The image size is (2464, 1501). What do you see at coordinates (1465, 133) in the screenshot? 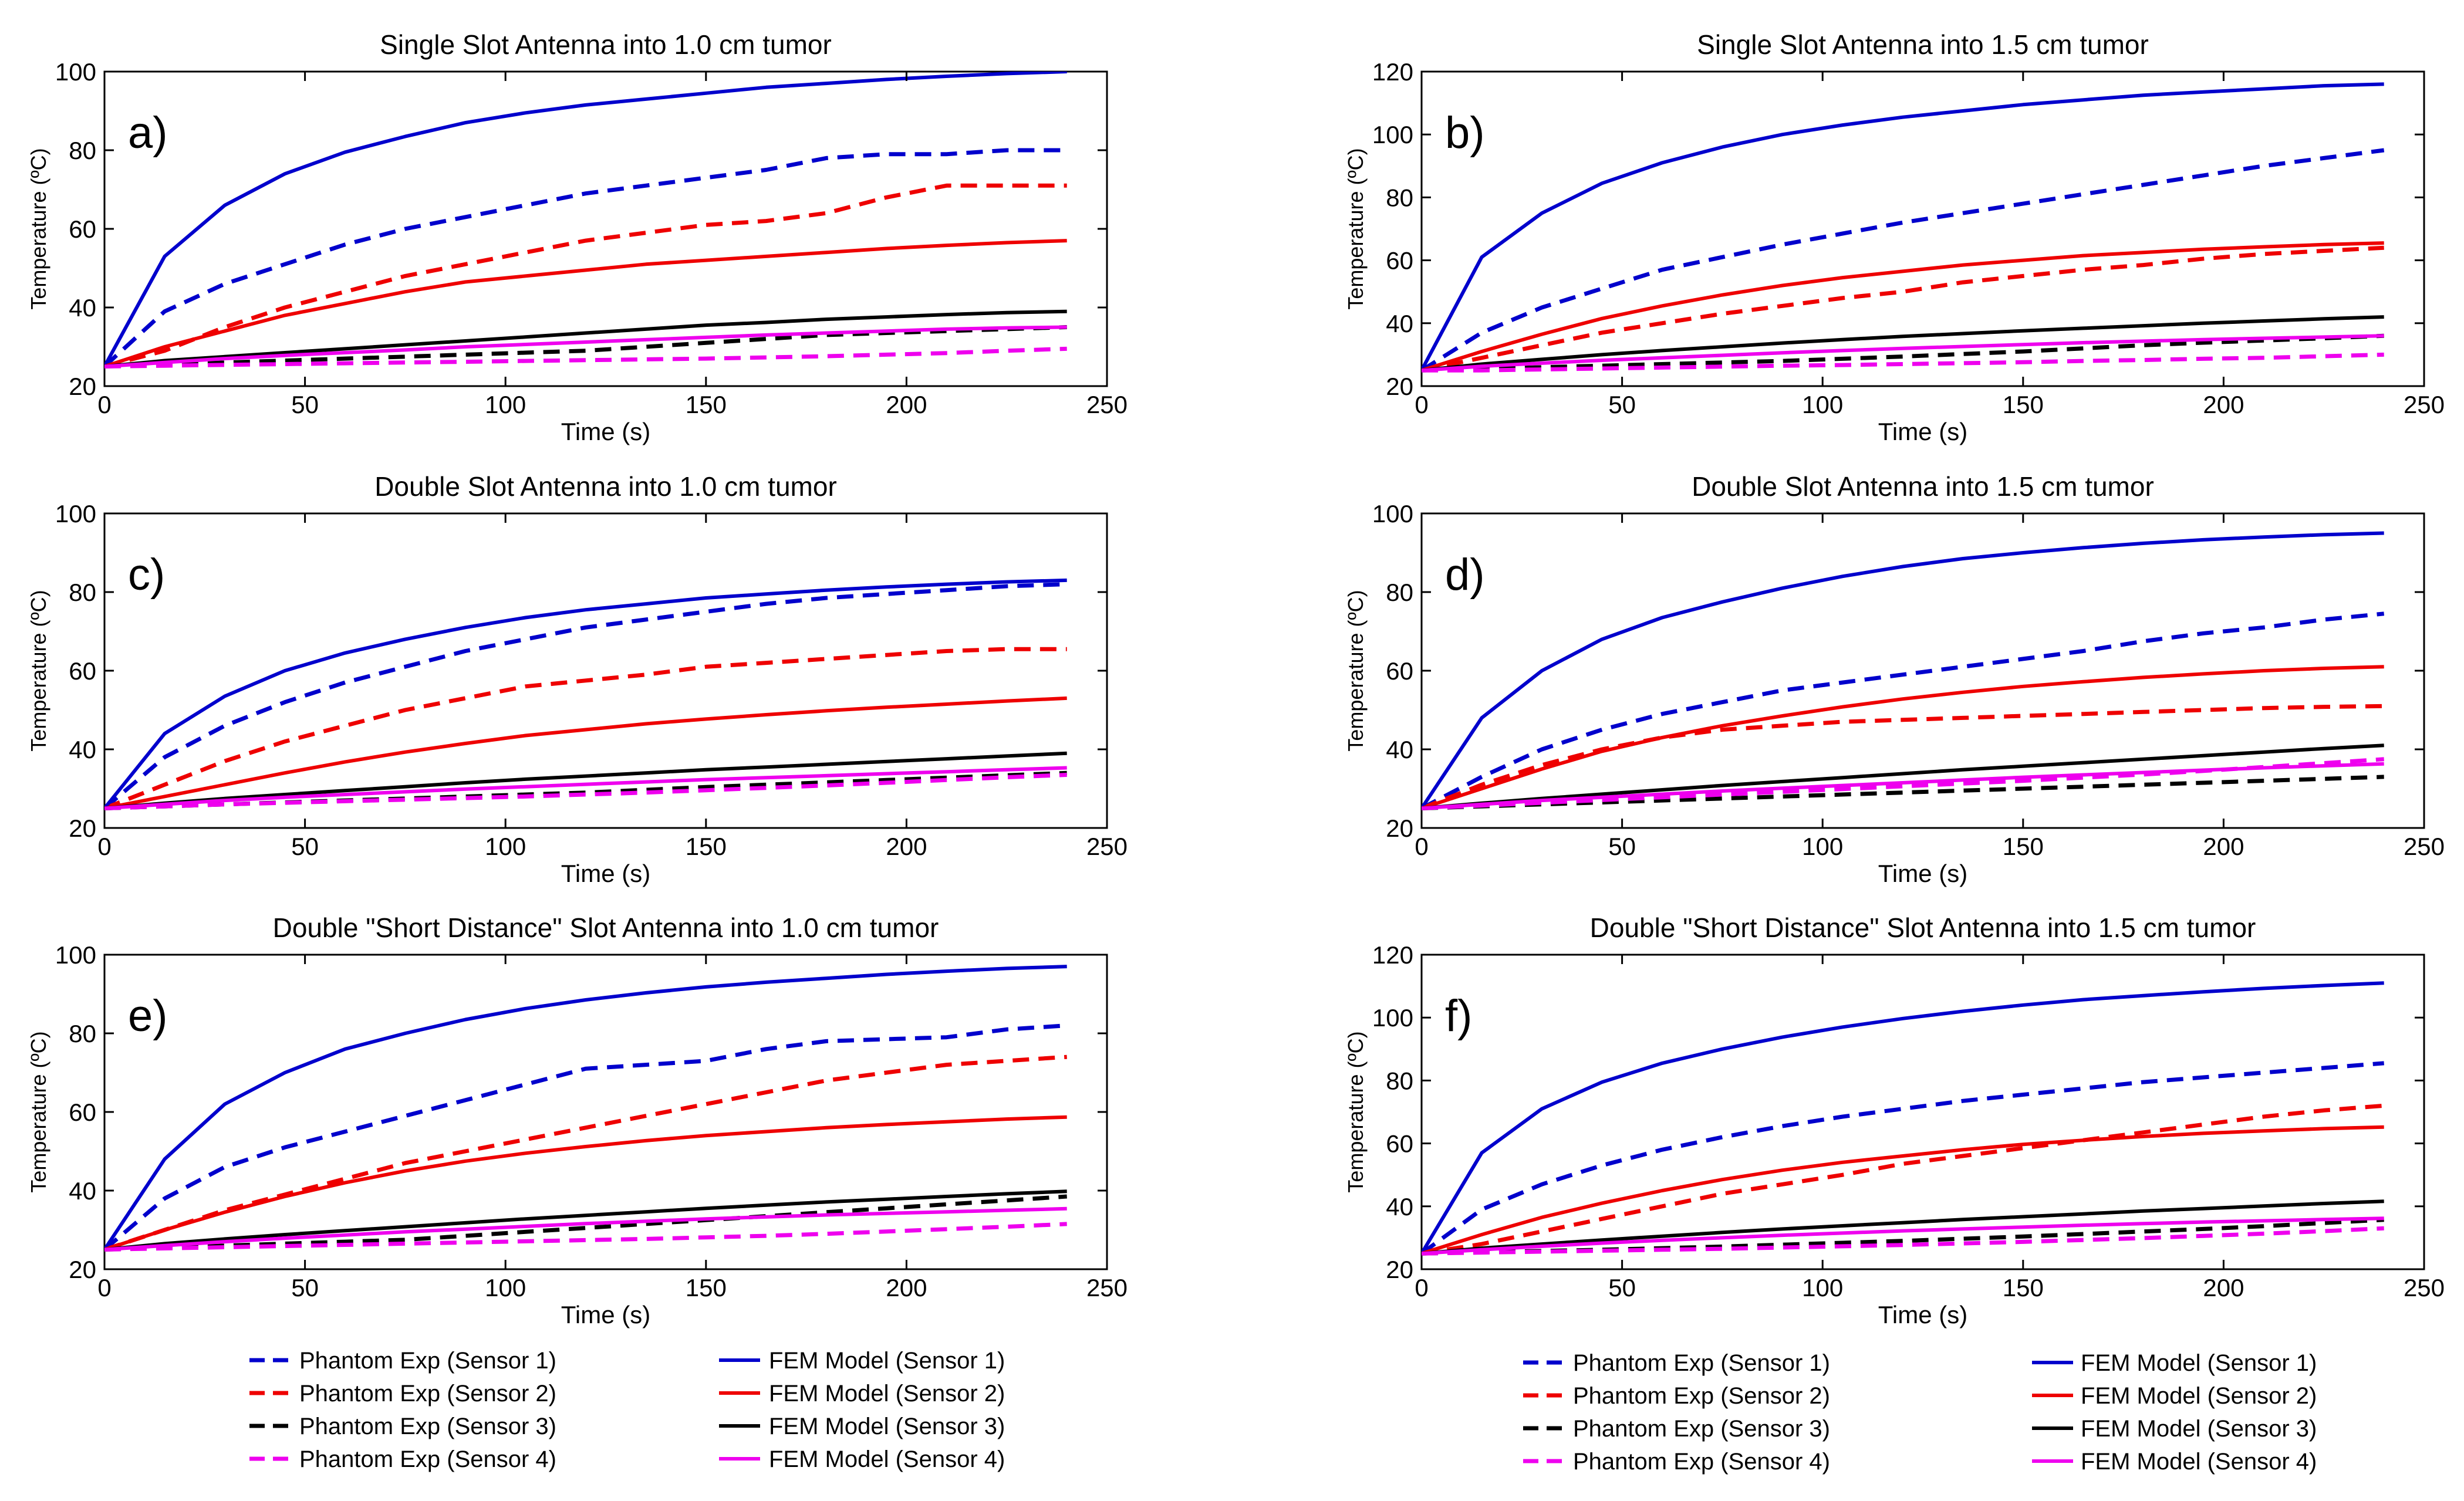
I see `panel-label: b)` at bounding box center [1465, 133].